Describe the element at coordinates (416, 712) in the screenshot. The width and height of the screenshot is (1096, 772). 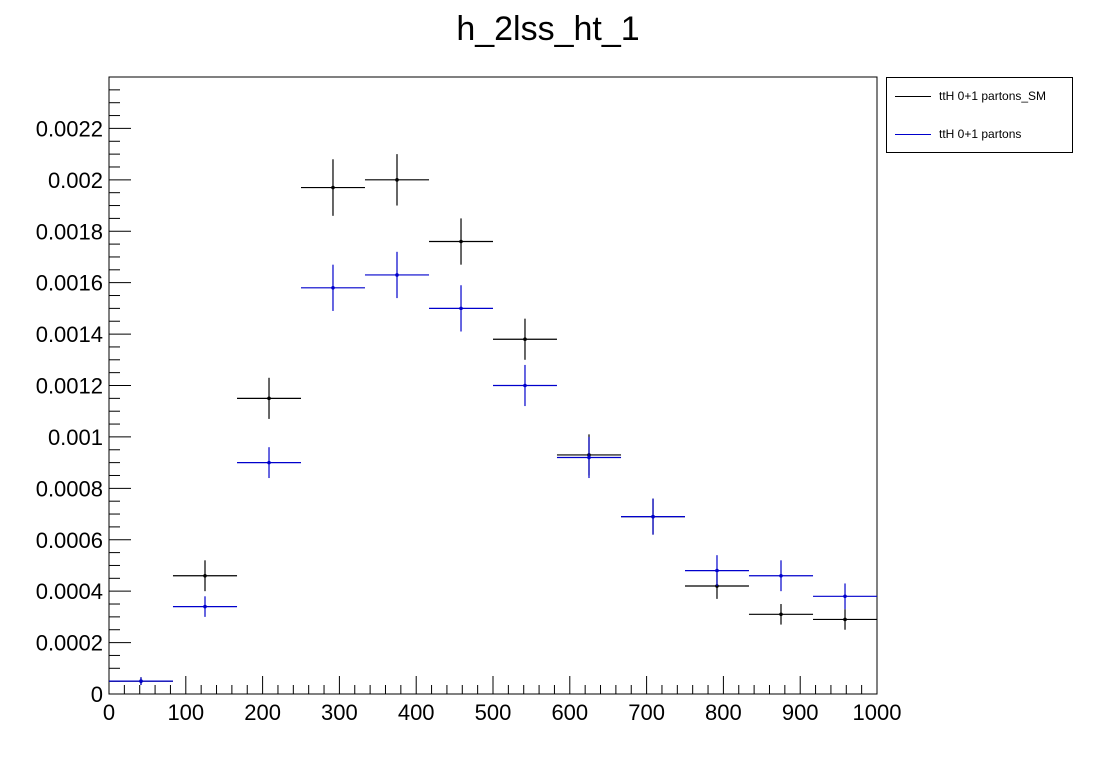
I see `x-tick-label: 400` at that location.